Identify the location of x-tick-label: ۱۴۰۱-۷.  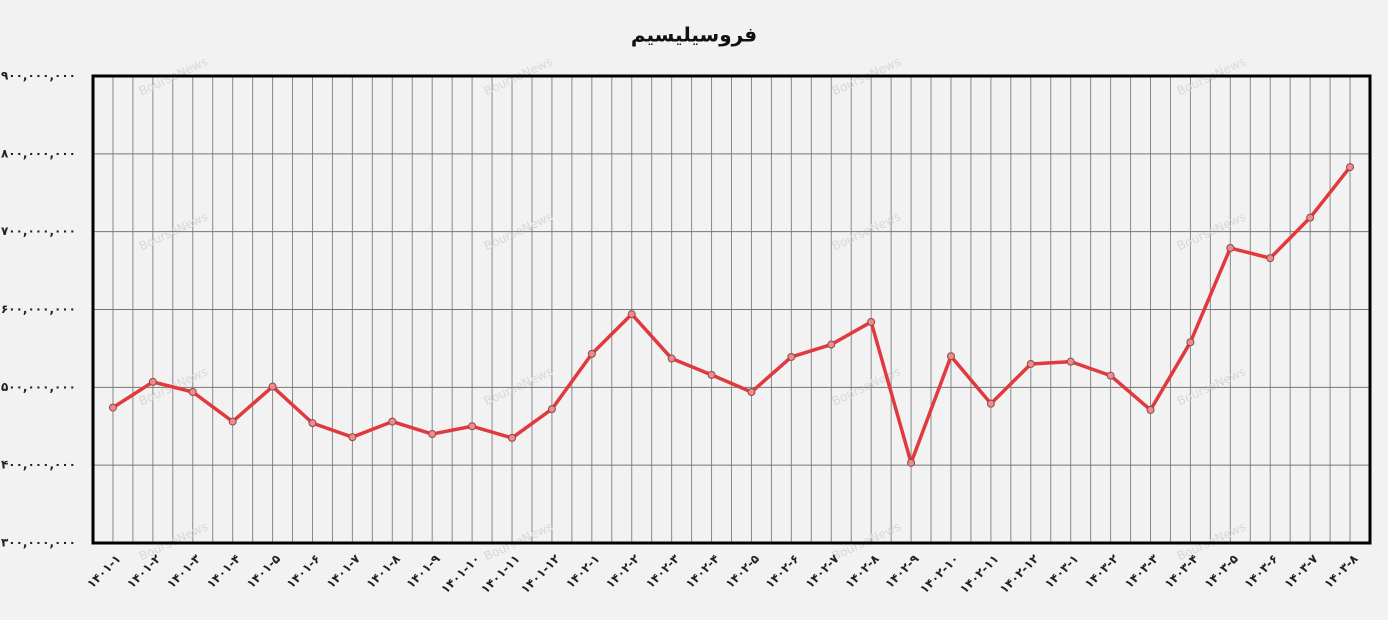
(344, 571).